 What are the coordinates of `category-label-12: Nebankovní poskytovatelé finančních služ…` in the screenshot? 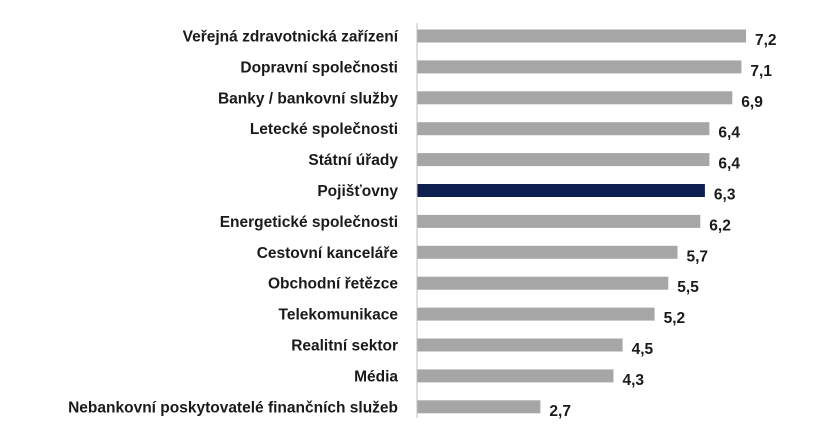 It's located at (233, 407).